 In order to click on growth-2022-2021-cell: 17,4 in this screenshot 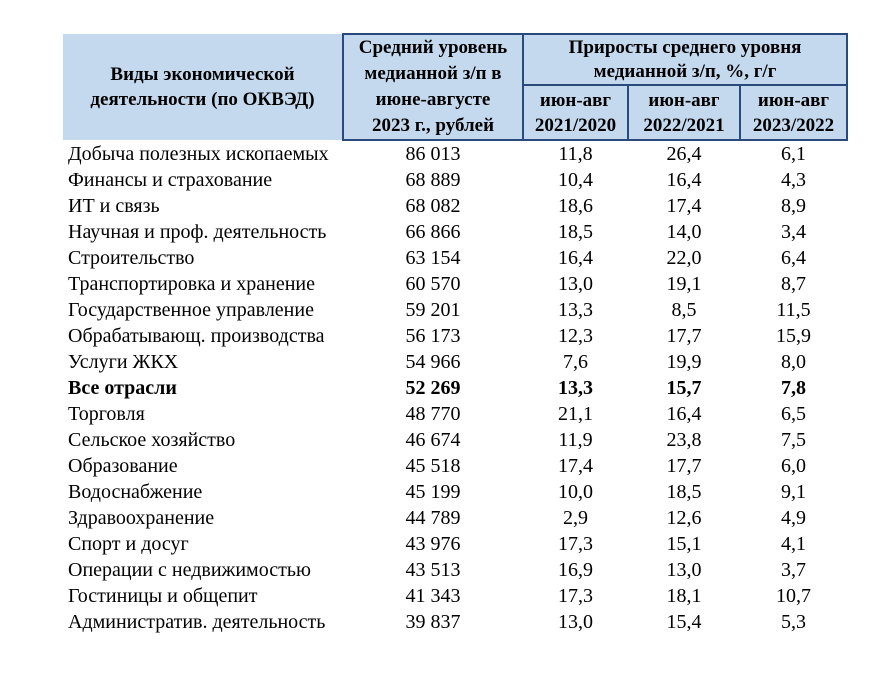, I will do `click(684, 206)`.